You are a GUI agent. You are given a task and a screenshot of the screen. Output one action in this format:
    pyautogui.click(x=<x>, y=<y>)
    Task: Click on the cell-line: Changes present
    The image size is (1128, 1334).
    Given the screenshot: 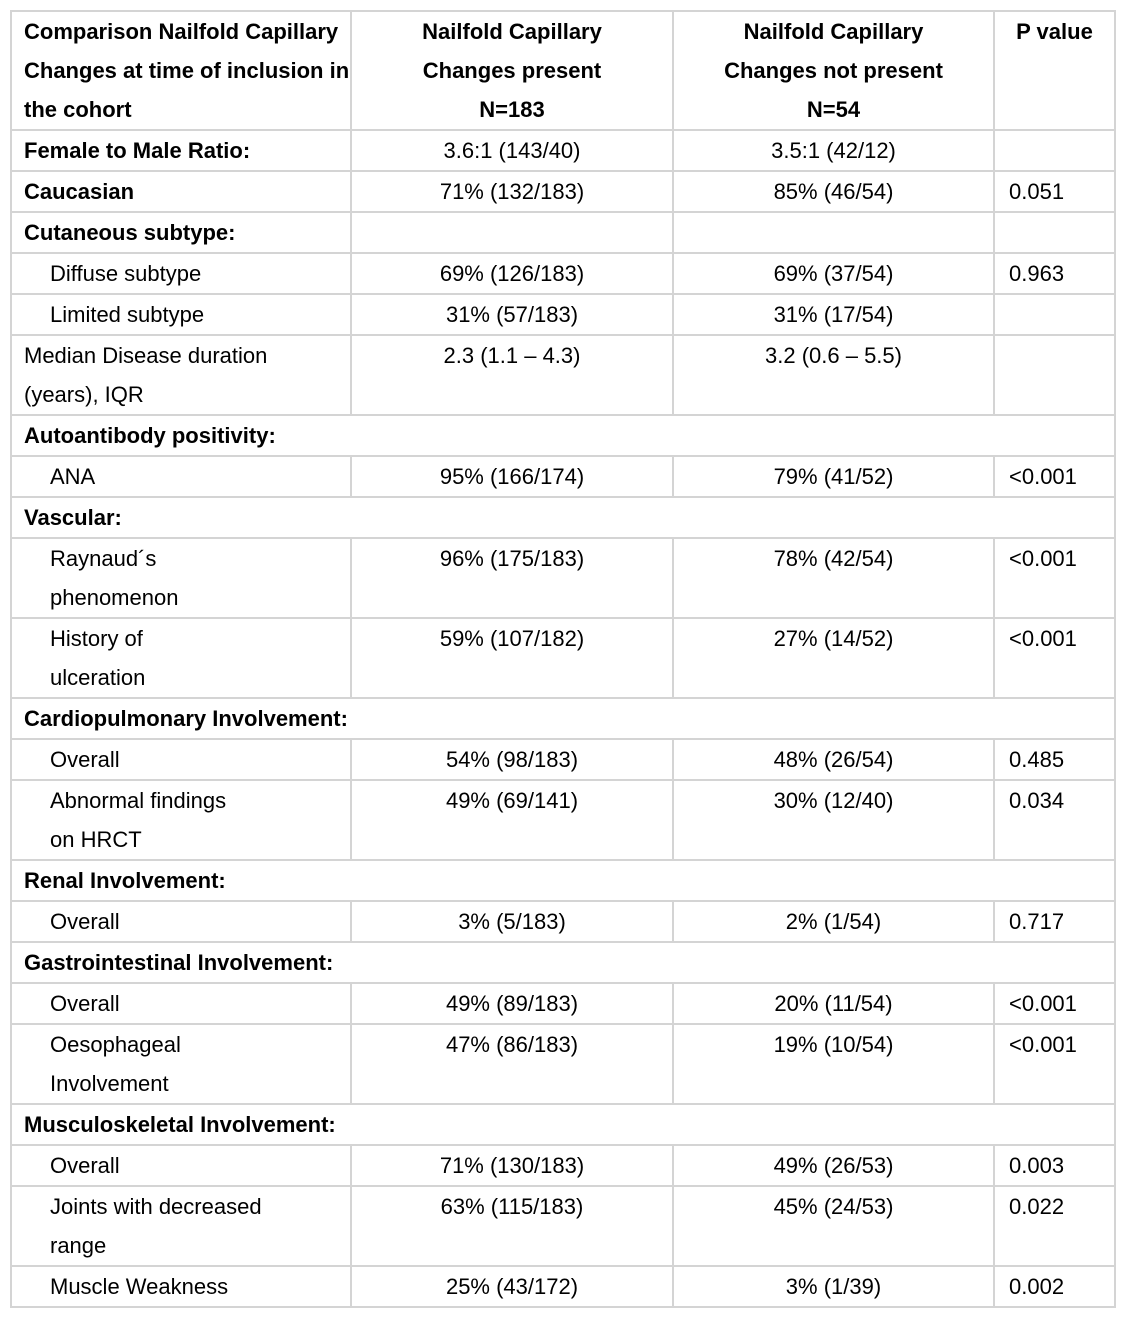 What is the action you would take?
    pyautogui.click(x=512, y=70)
    